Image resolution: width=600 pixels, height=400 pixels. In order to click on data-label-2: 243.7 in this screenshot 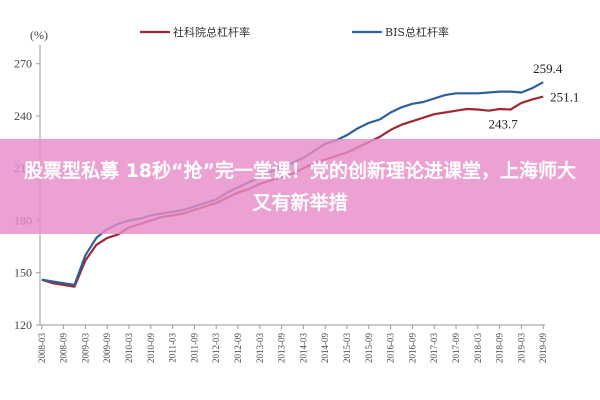, I will do `click(503, 124)`.